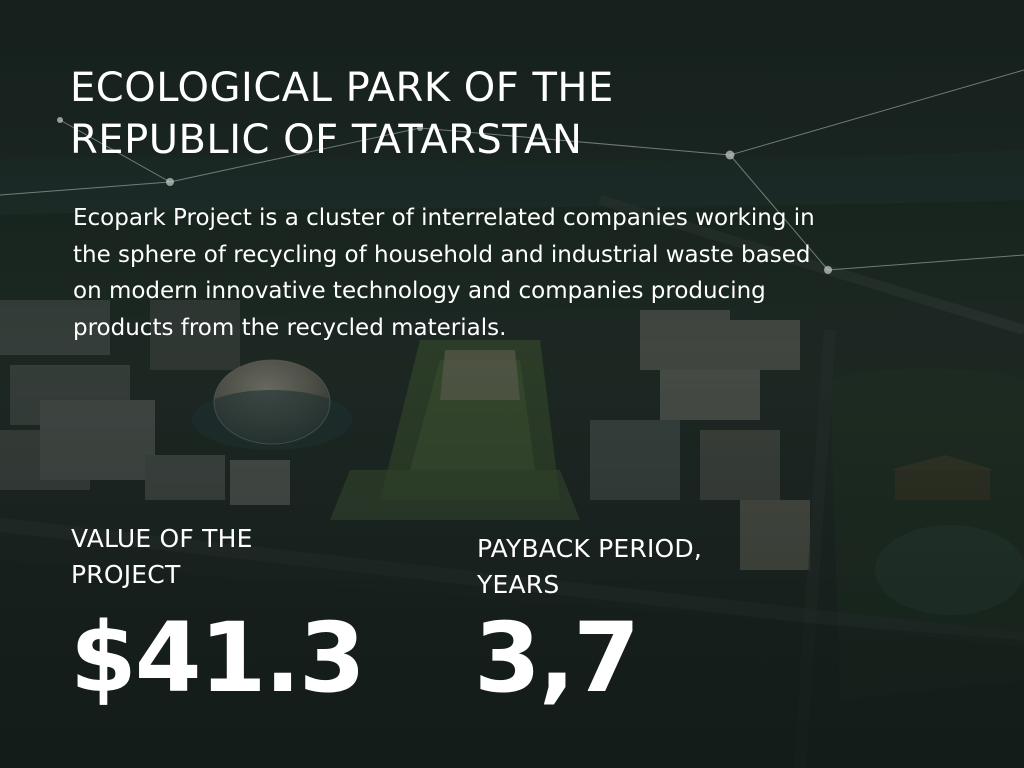  Describe the element at coordinates (326, 140) in the screenshot. I see `title-line: REPUBLIC OF TATARSTAN` at that location.